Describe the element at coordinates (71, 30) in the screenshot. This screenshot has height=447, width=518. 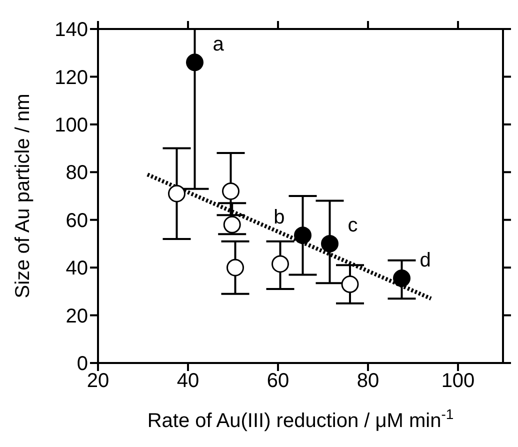
I see `y-tick-label: 140` at that location.